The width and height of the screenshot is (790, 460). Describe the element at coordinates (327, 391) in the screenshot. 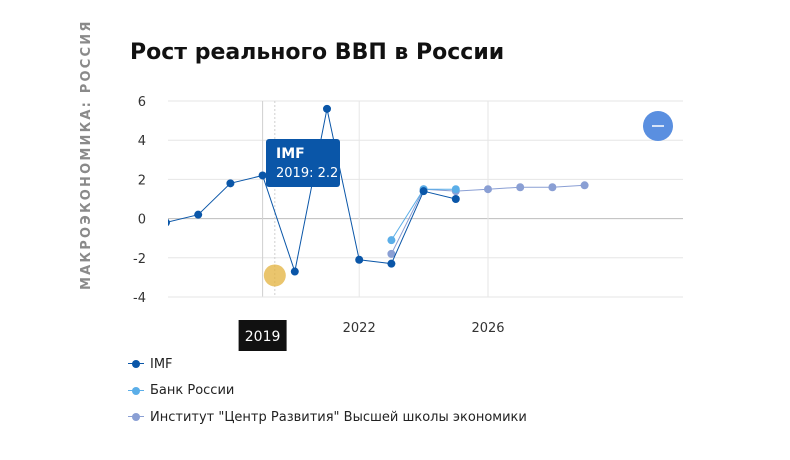

I see `legend-item: Банк России` at that location.